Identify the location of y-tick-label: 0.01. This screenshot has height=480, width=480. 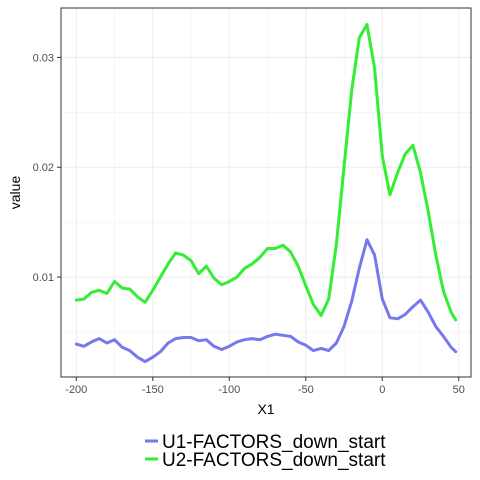
(43, 278).